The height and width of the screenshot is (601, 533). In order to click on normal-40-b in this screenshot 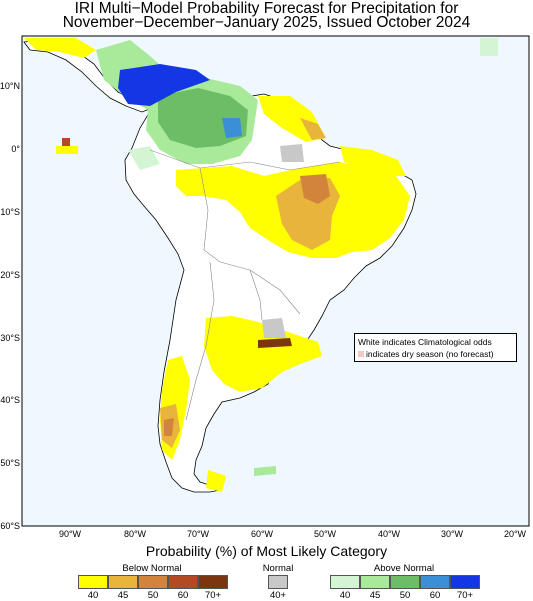, I will do `click(292, 153)`.